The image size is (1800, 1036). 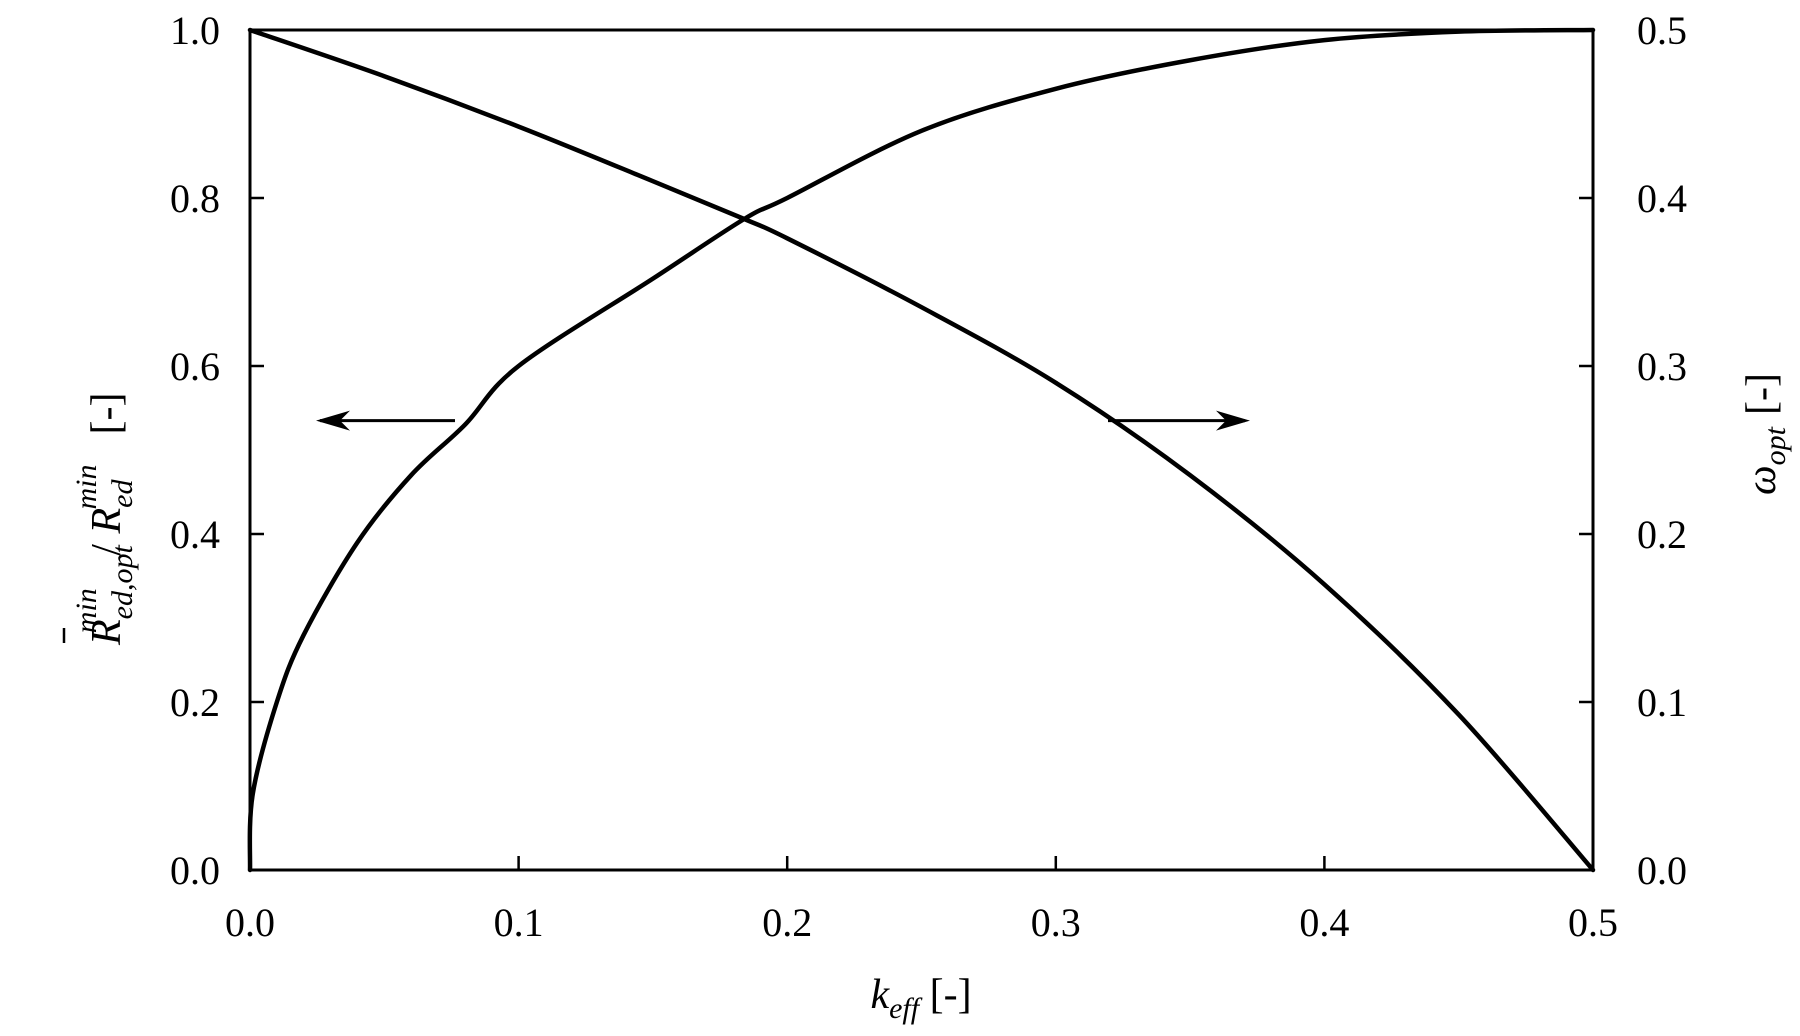 What do you see at coordinates (1233, 420) in the screenshot?
I see `arrow-right-icon` at bounding box center [1233, 420].